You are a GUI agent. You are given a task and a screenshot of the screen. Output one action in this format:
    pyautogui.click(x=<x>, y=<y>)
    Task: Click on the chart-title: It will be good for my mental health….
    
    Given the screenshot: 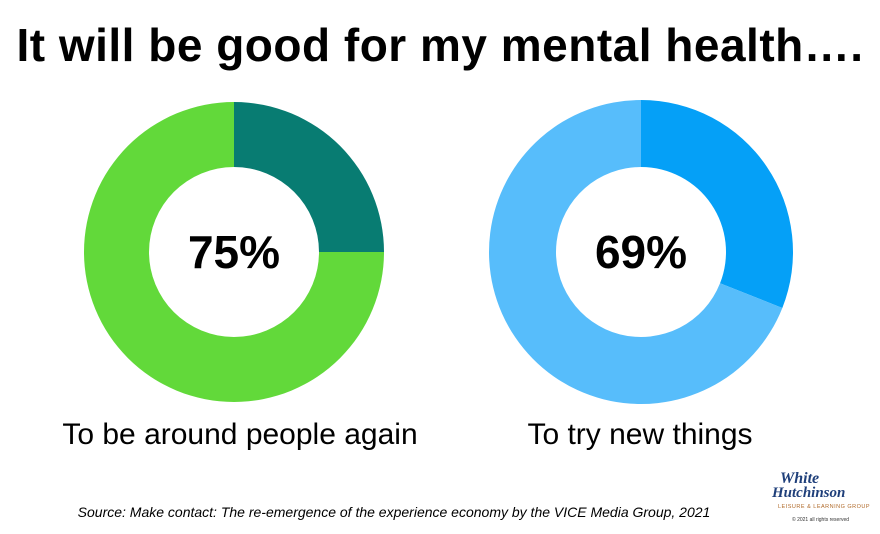 What is the action you would take?
    pyautogui.click(x=440, y=45)
    